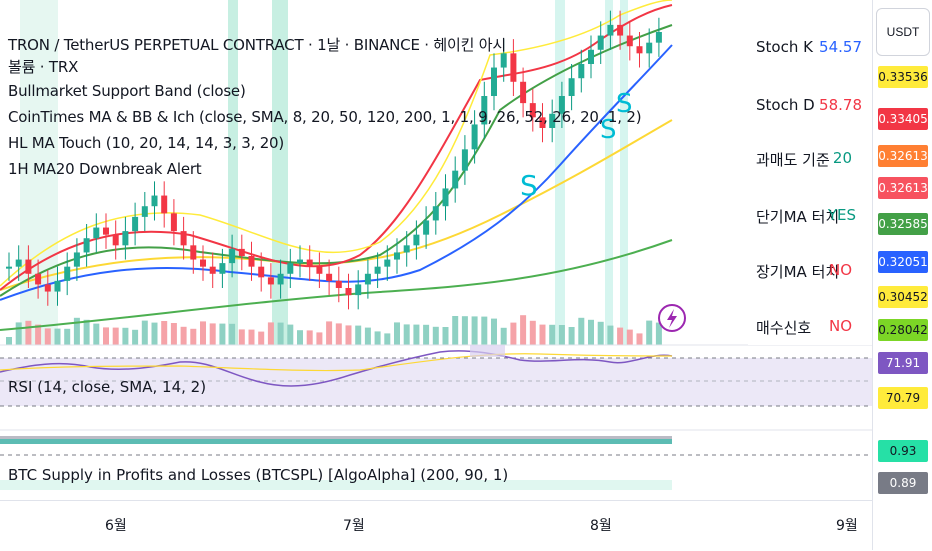 Image resolution: width=932 pixels, height=551 pixels. What do you see at coordinates (107, 387) in the screenshot?
I see `rsi-legend: RSI (14, close, SMA, 14, 2)` at bounding box center [107, 387].